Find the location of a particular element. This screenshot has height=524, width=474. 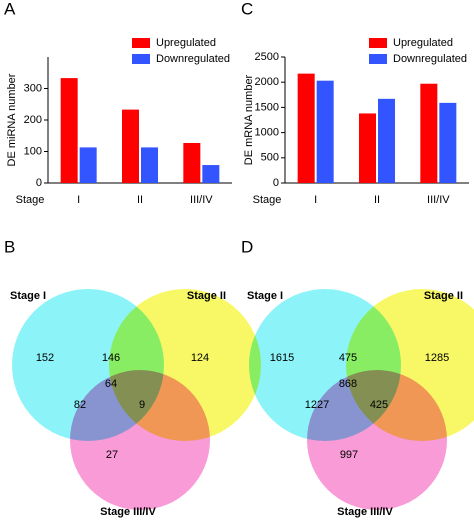

region-count: 997 is located at coordinates (349, 455).